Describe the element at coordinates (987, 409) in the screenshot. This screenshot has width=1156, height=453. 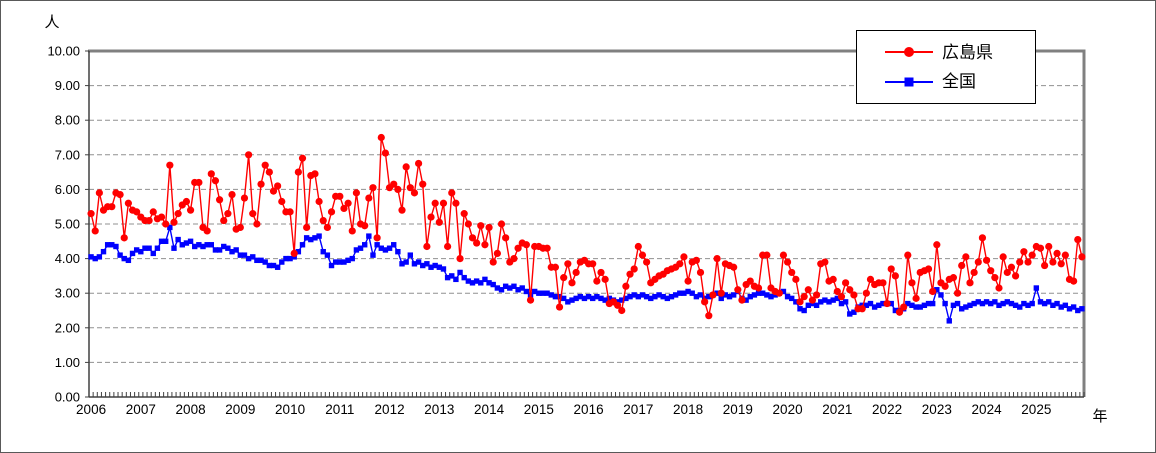
I see `svg-text: 2024` at that location.